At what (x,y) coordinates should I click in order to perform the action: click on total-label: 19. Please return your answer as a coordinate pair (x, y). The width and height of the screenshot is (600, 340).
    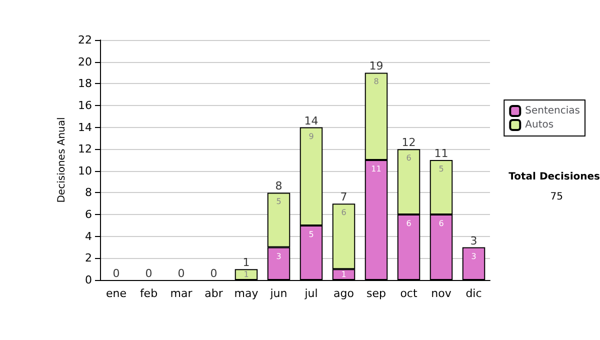
    Looking at the image, I should click on (376, 66).